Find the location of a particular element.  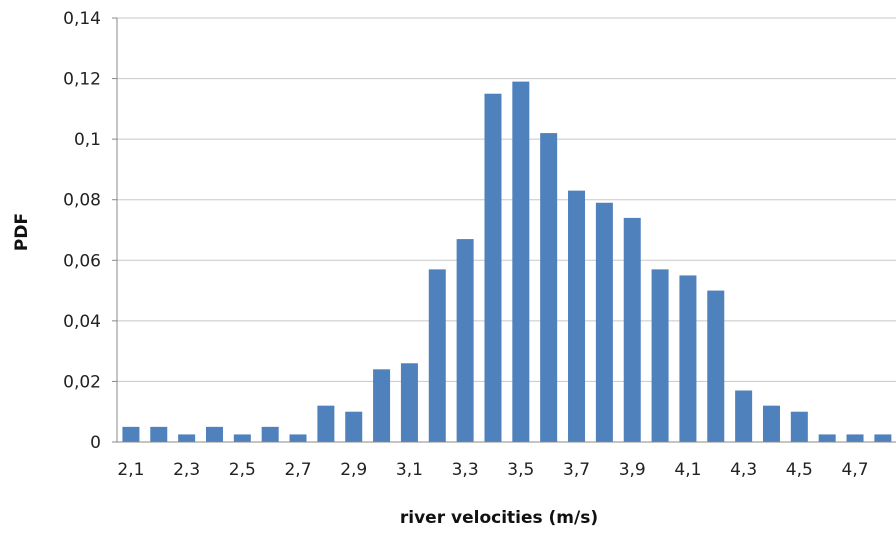

y-tick-labels: 0 0,02 0,04 0,06 0,08 0,1 0,12 0,14 is located at coordinates (82, 231).